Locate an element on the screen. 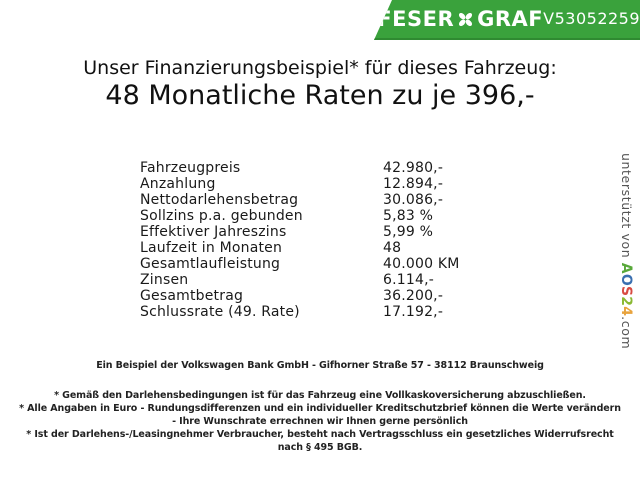 Image resolution: width=640 pixels, height=480 pixels. sponsor-letter: A is located at coordinates (626, 268).